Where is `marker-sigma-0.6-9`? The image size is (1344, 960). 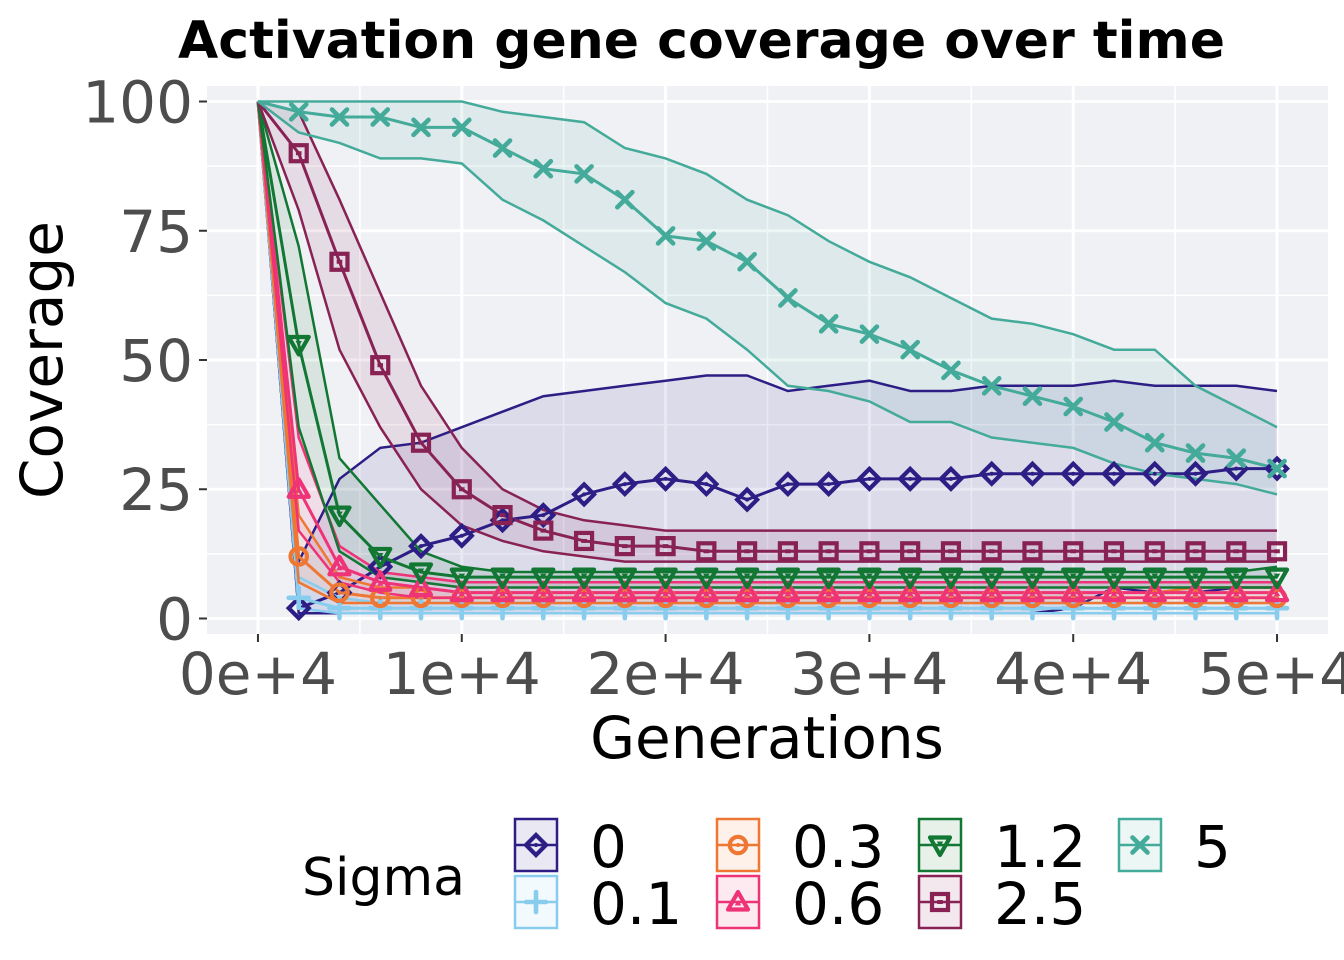
marker-sigma-0.6-9 is located at coordinates (665, 591).